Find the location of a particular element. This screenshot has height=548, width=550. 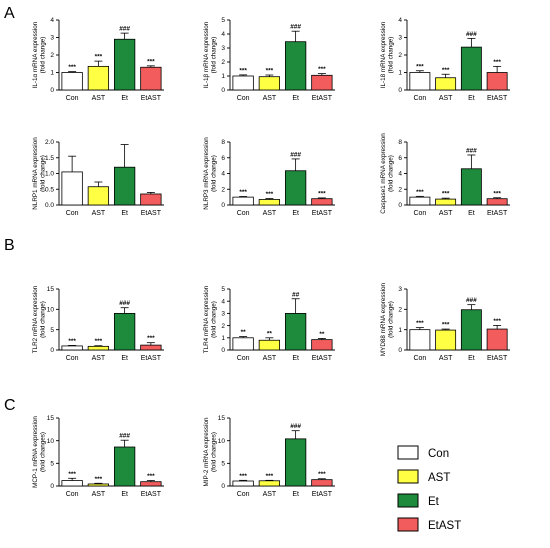

category-label-mcp1-EtAST: EtAST is located at coordinates (151, 494).